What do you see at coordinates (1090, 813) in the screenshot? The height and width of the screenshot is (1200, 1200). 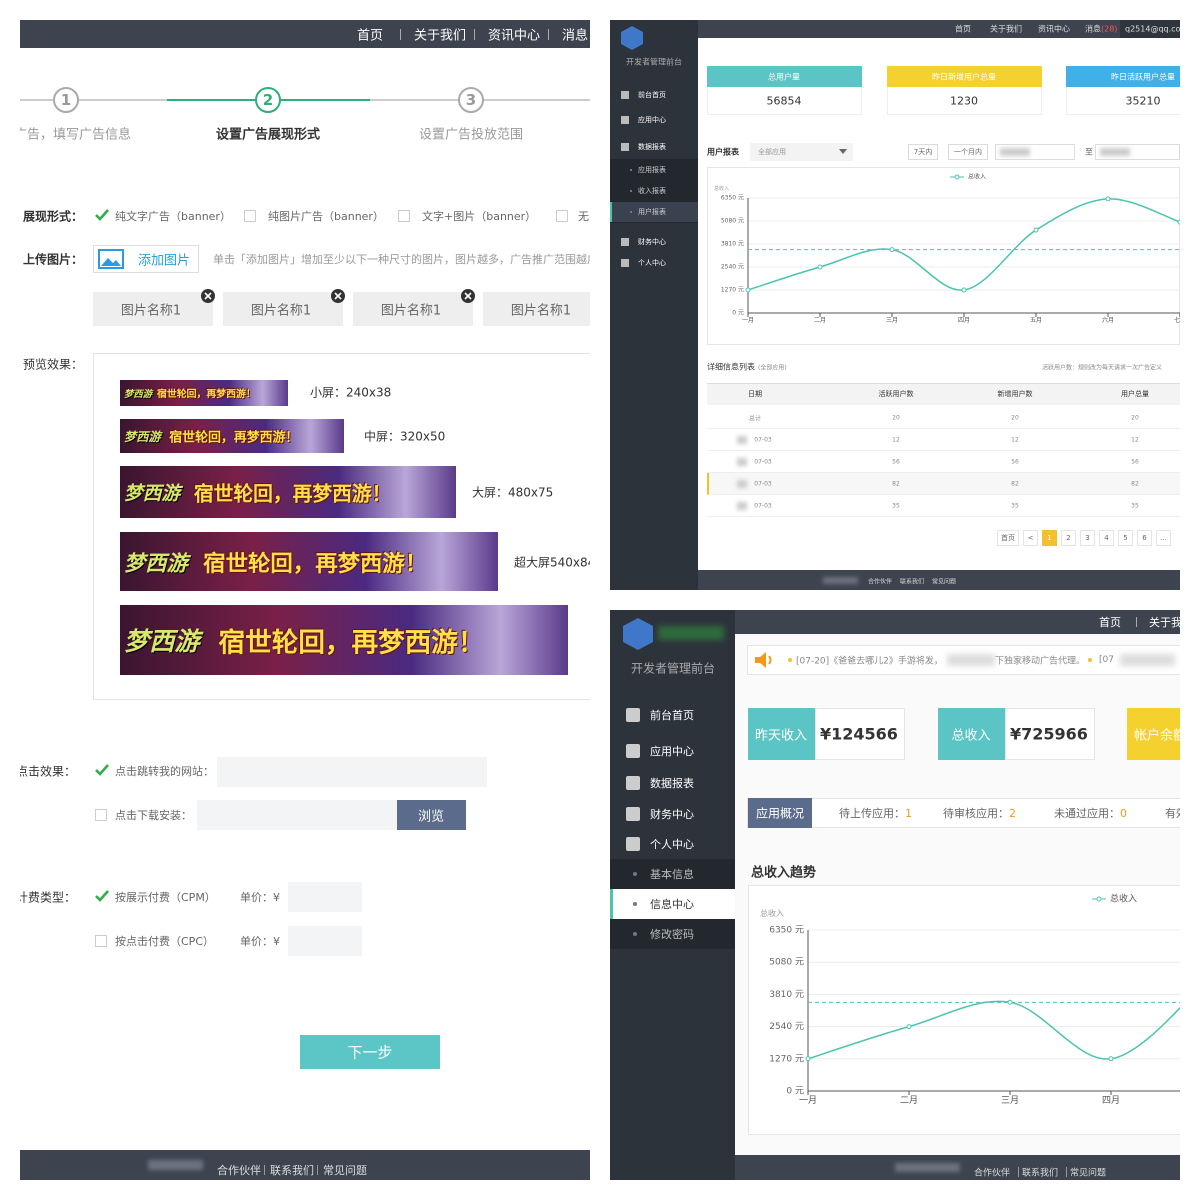 I see `status-item: 未通过应用：0` at bounding box center [1090, 813].